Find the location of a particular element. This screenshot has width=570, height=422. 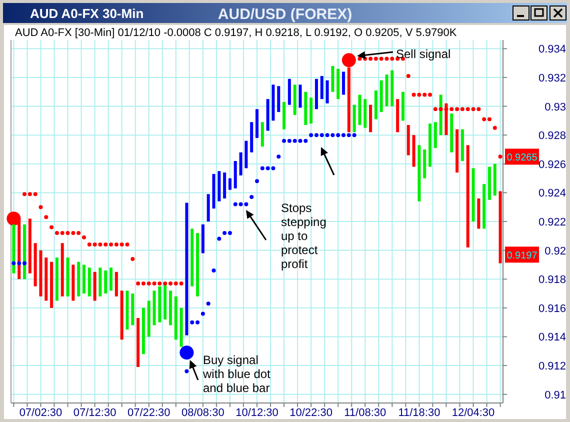

y-tick-label: 0.932 is located at coordinates (552, 78).